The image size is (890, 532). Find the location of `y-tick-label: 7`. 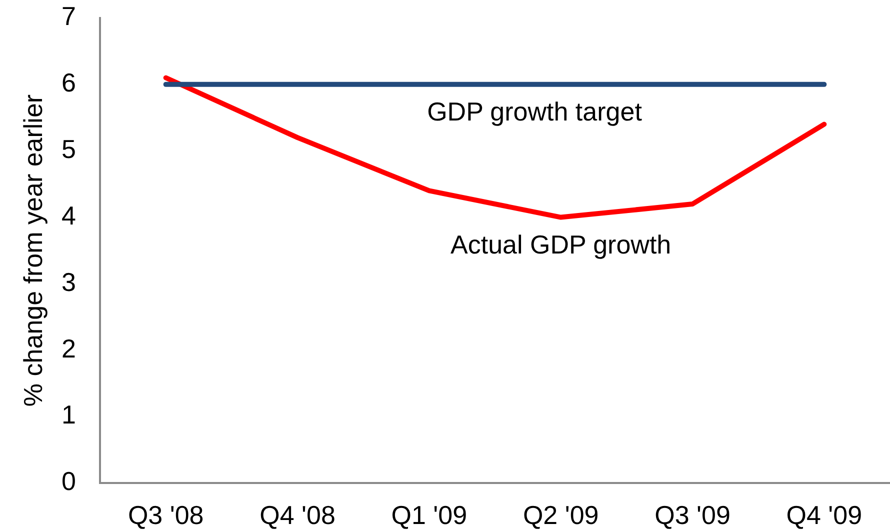

y-tick-label: 7 is located at coordinates (69, 16).